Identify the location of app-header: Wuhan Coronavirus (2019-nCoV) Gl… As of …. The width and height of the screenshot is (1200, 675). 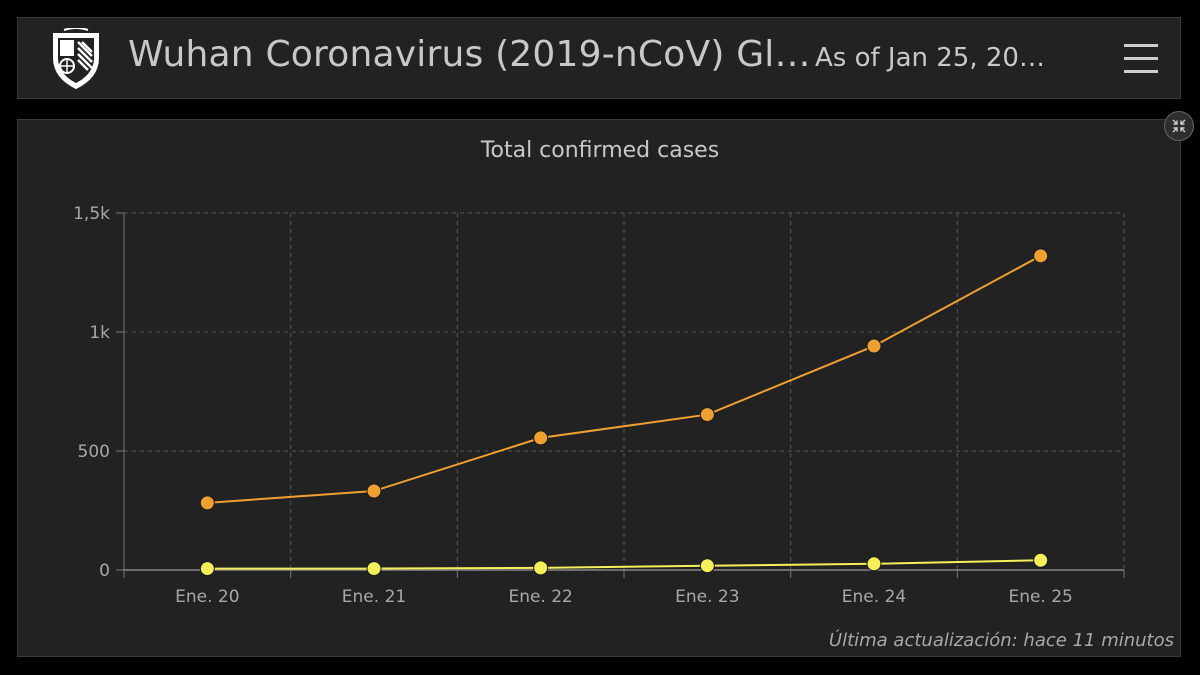
(599, 58).